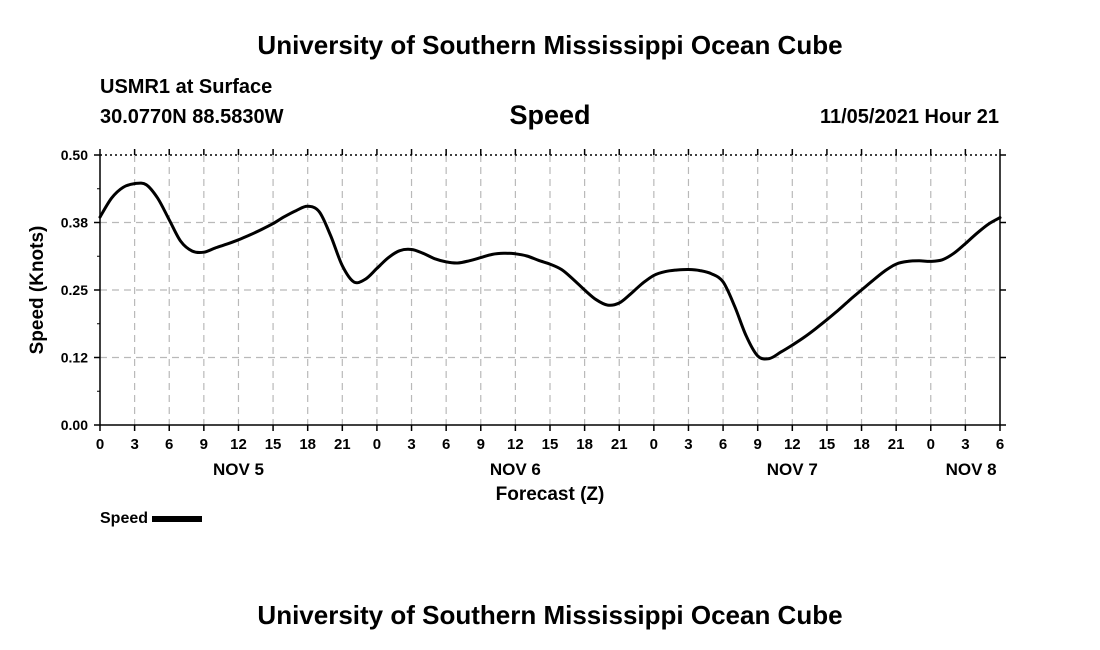 The width and height of the screenshot is (1100, 650). I want to click on day-label: NOV 6, so click(515, 469).